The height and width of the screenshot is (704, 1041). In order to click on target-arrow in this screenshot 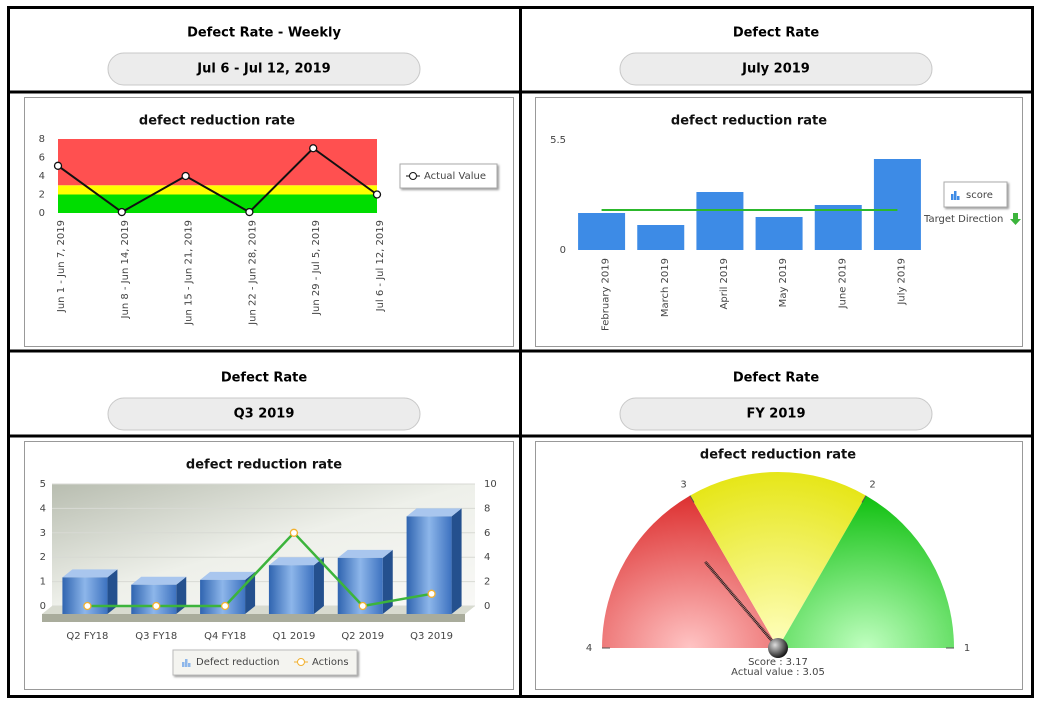, I will do `click(1015, 219)`.